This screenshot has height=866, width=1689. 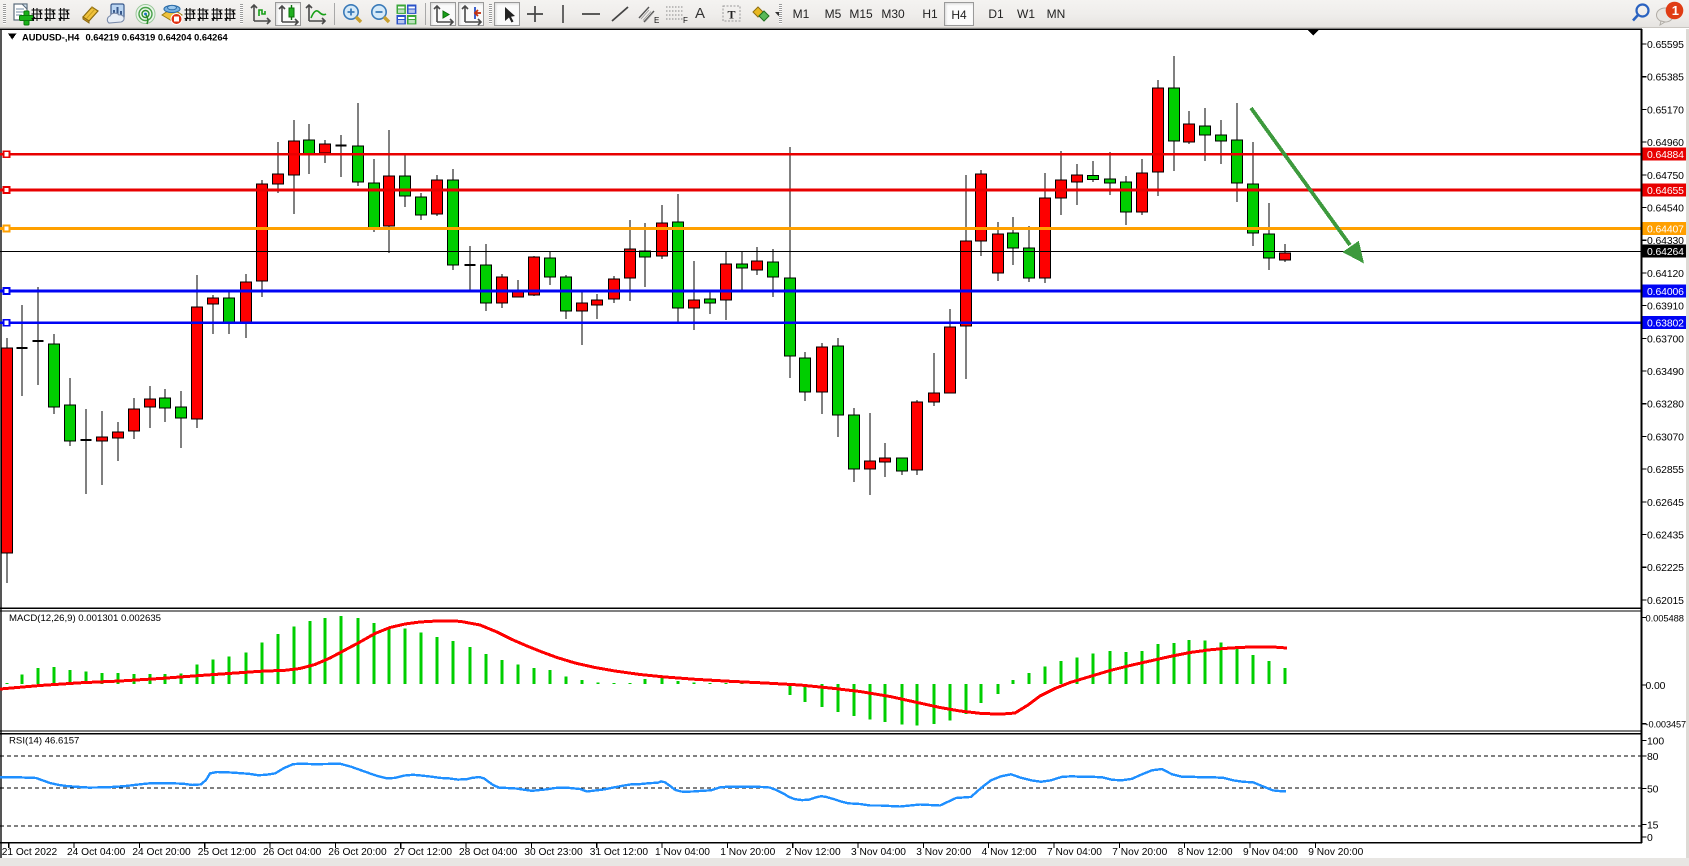 I want to click on svg-text: 0.64655, so click(x=1665, y=191).